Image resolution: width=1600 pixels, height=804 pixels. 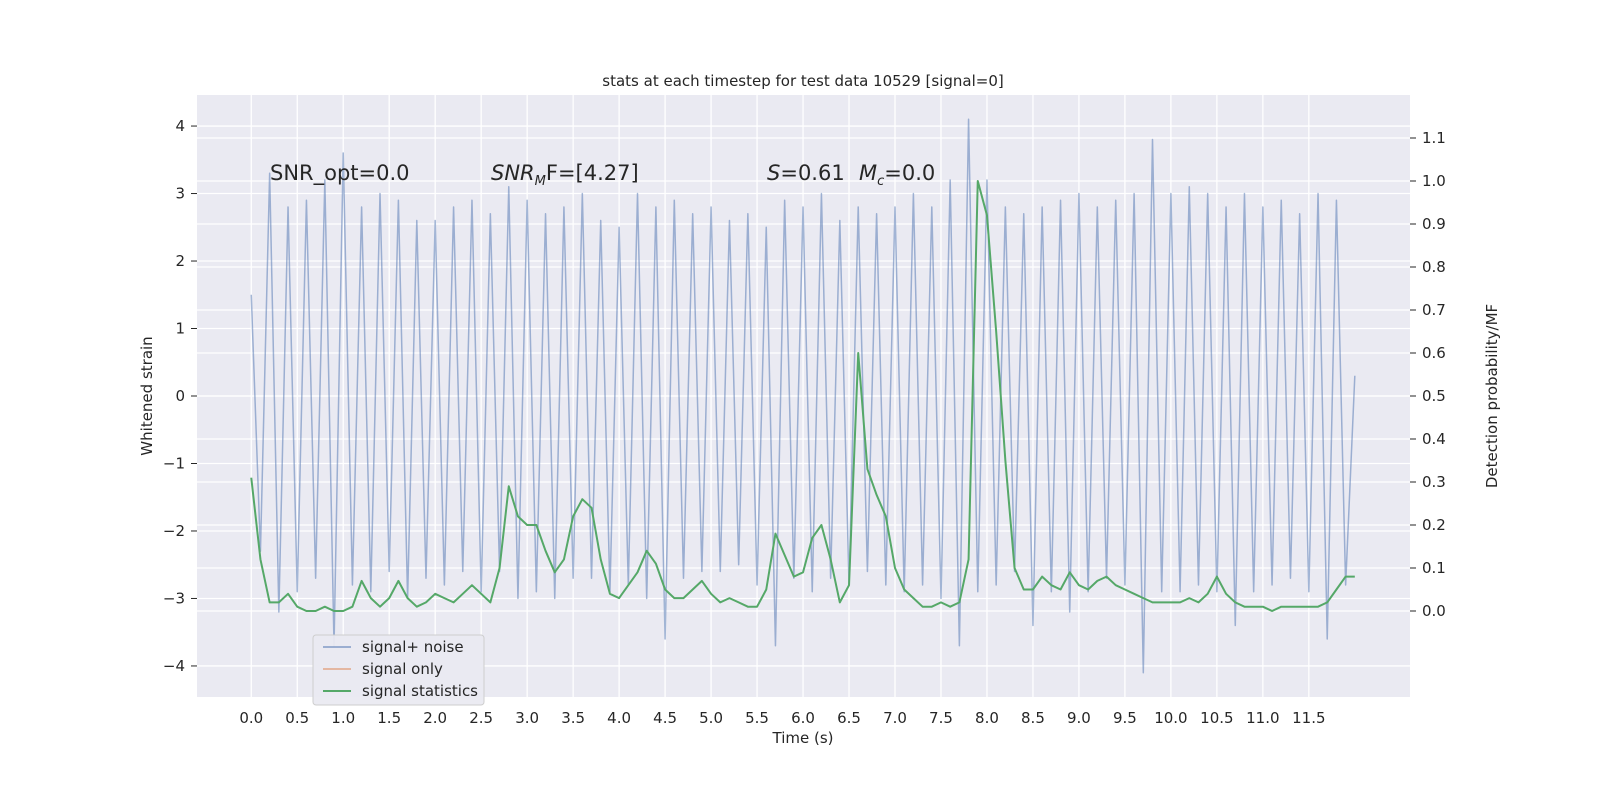 I want to click on x-tick-label: 1.5, so click(x=389, y=718).